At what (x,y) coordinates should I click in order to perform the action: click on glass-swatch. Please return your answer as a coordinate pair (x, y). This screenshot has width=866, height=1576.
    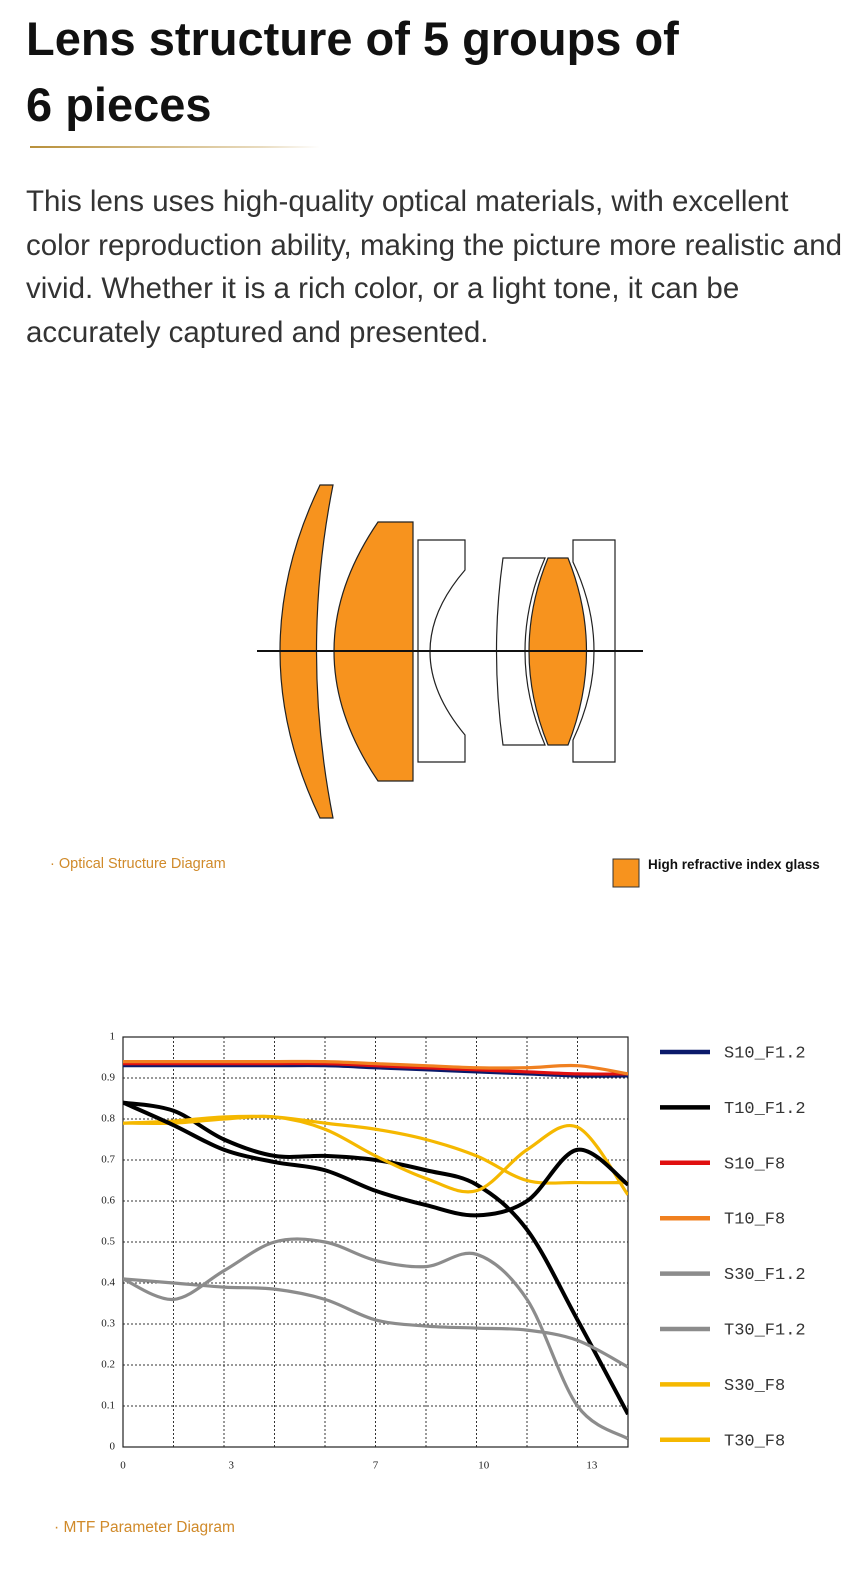
    Looking at the image, I should click on (626, 873).